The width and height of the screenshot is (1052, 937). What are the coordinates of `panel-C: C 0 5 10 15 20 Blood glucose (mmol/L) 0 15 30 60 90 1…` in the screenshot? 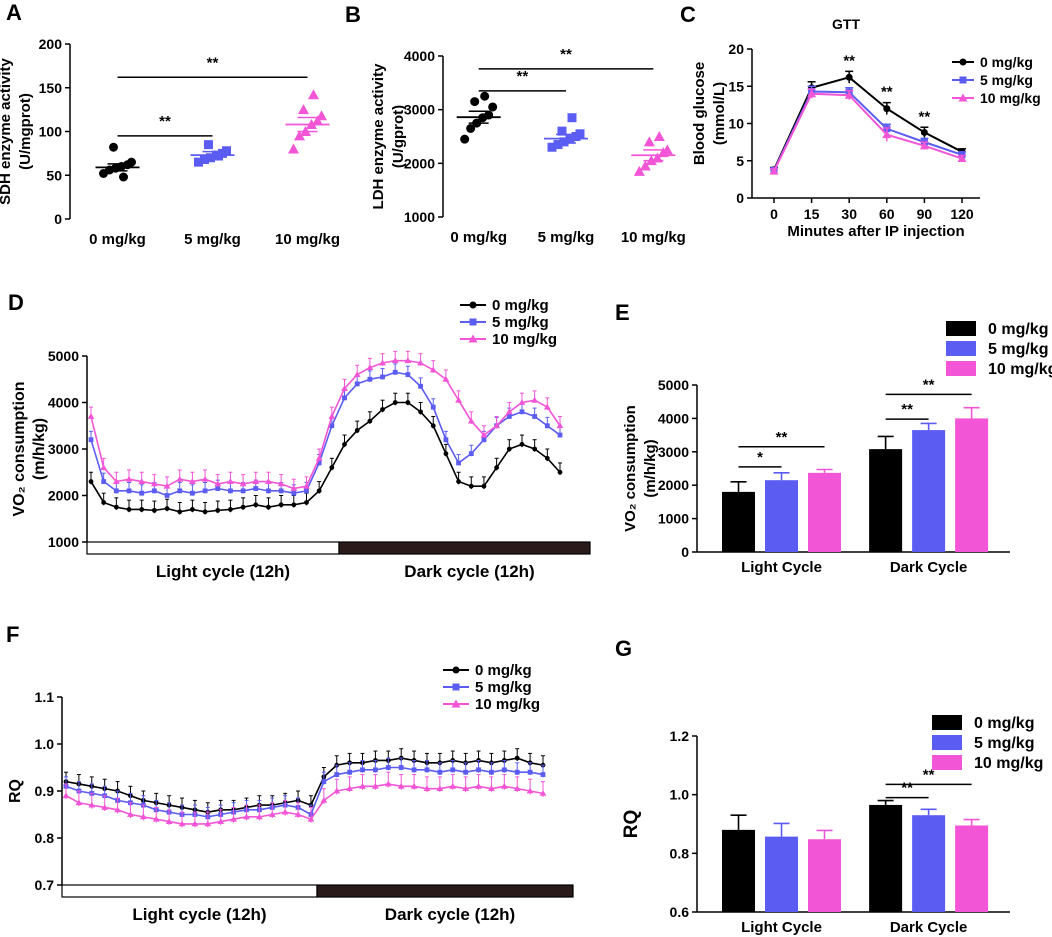 It's located at (860, 121).